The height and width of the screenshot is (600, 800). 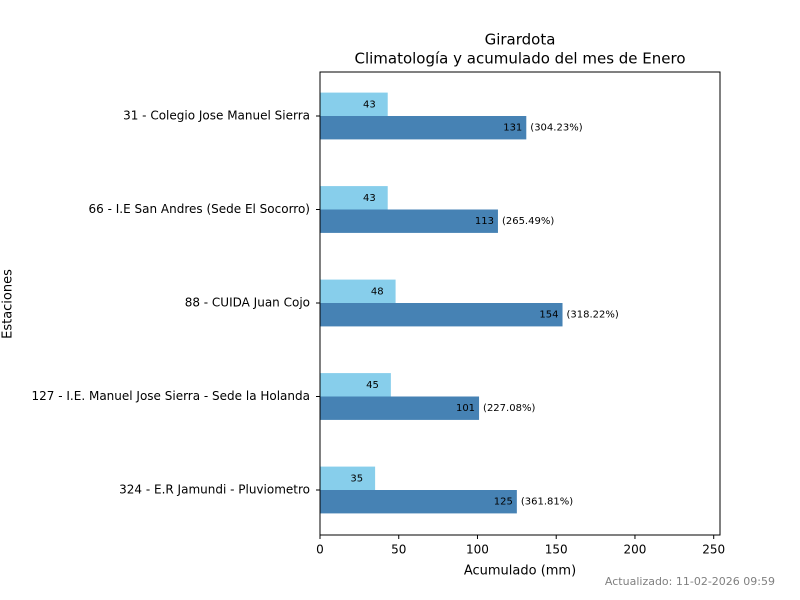 I want to click on bar-value-label: 131, so click(x=512, y=128).